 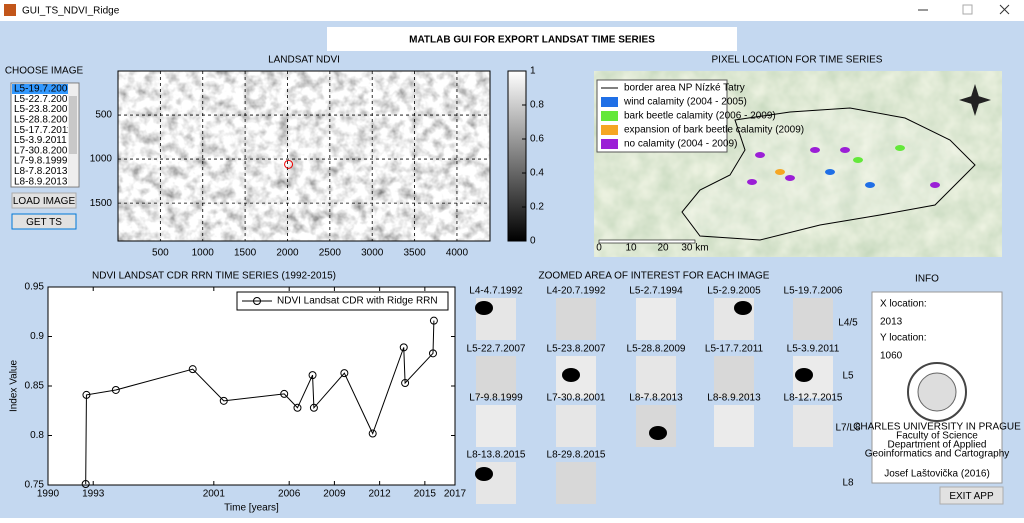 What do you see at coordinates (44, 200) in the screenshot?
I see `load-button` at bounding box center [44, 200].